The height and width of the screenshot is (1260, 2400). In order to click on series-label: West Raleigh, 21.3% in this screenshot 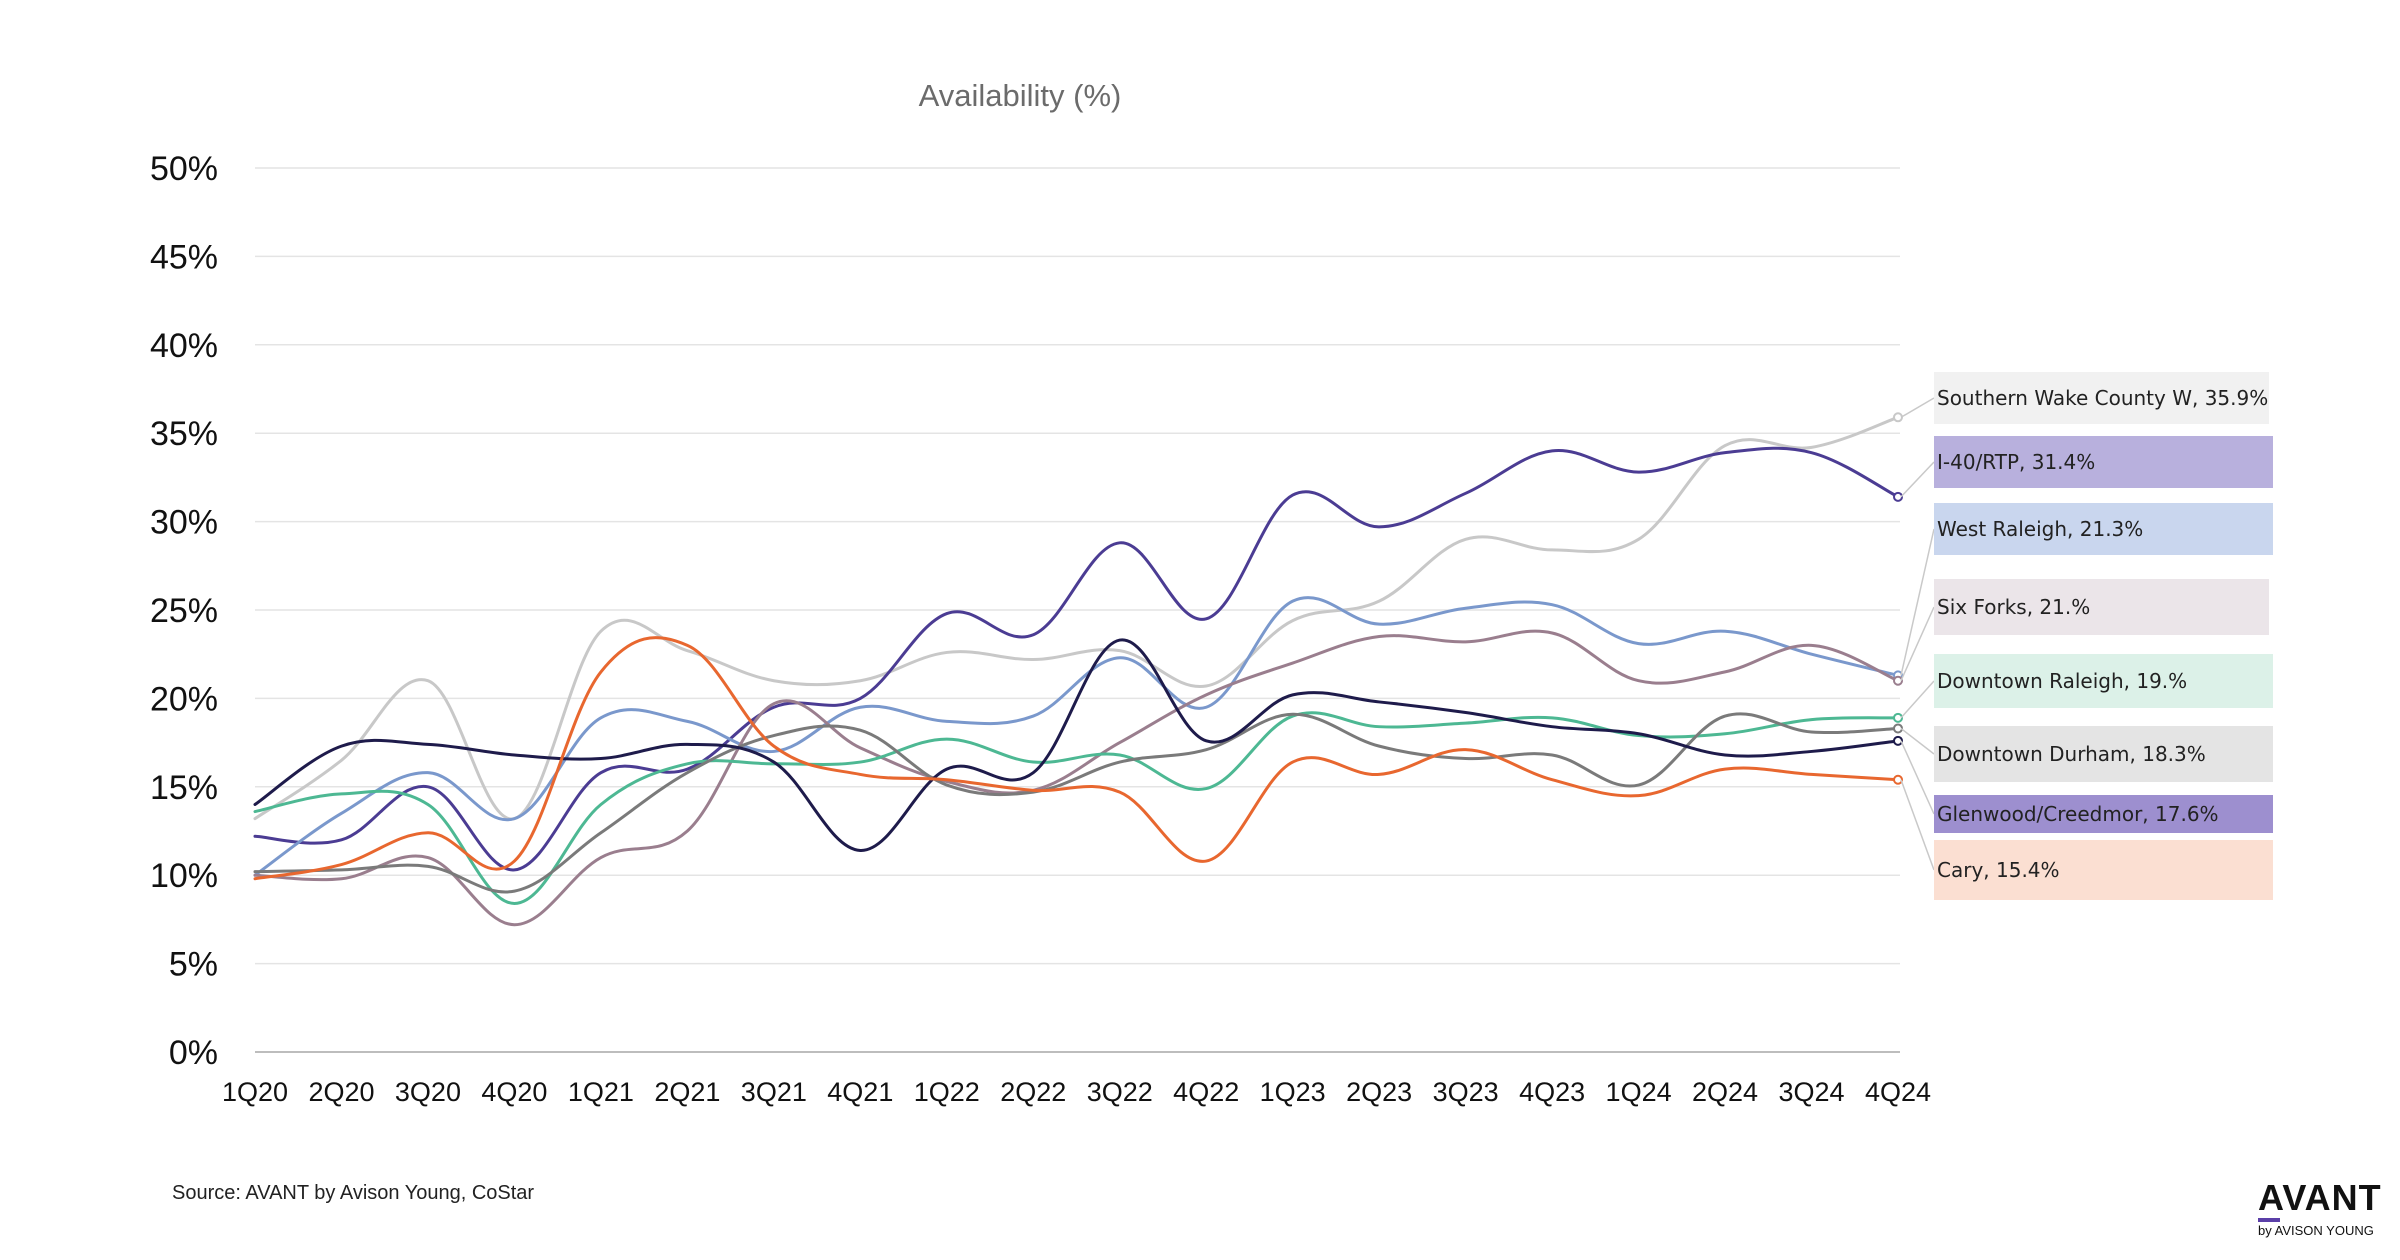, I will do `click(2040, 529)`.